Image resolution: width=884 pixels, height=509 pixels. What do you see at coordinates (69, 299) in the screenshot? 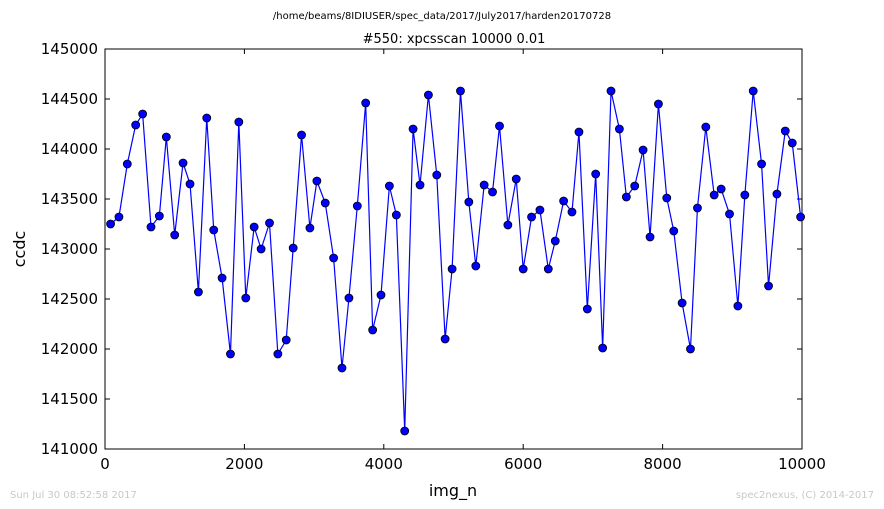
I see `y-tick-label: 142500` at bounding box center [69, 299].